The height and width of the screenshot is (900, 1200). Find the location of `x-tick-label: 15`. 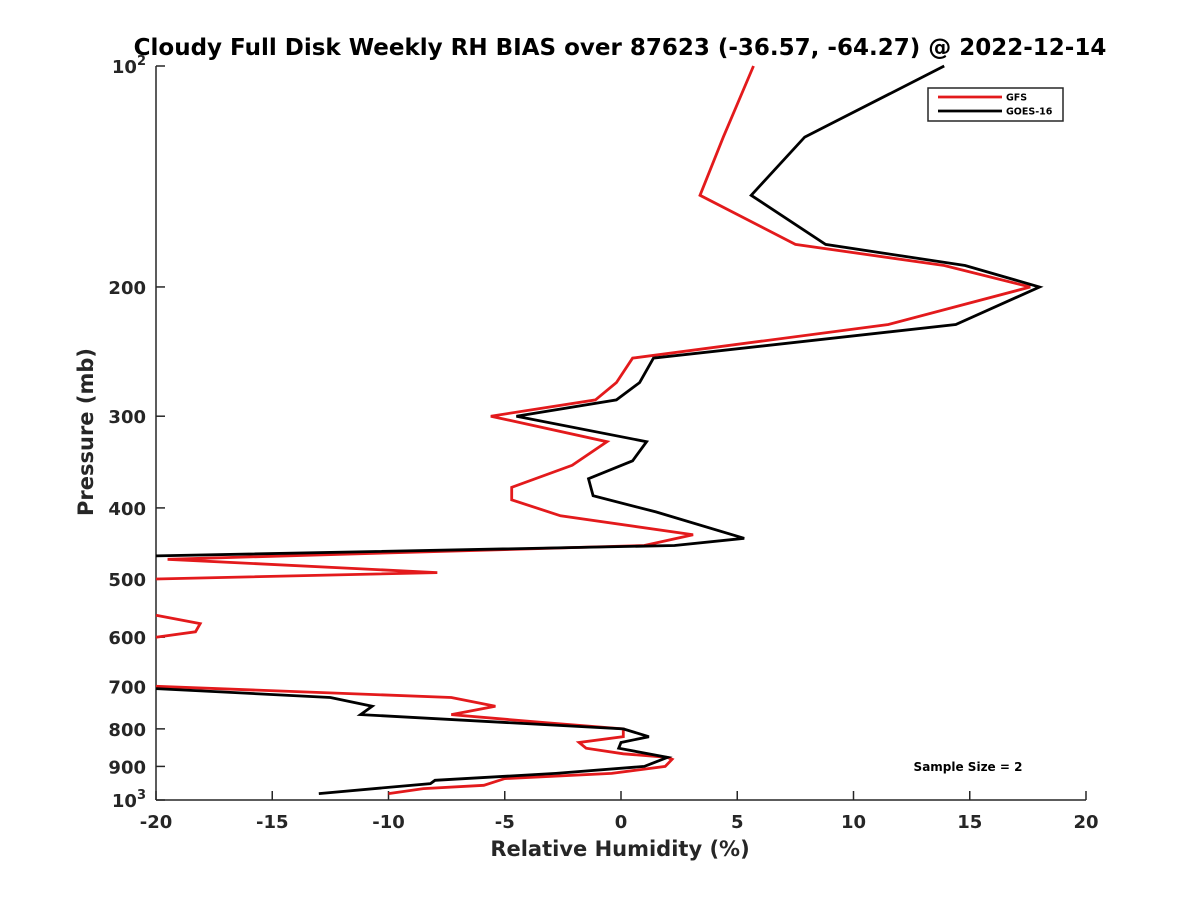

x-tick-label: 15 is located at coordinates (969, 822).